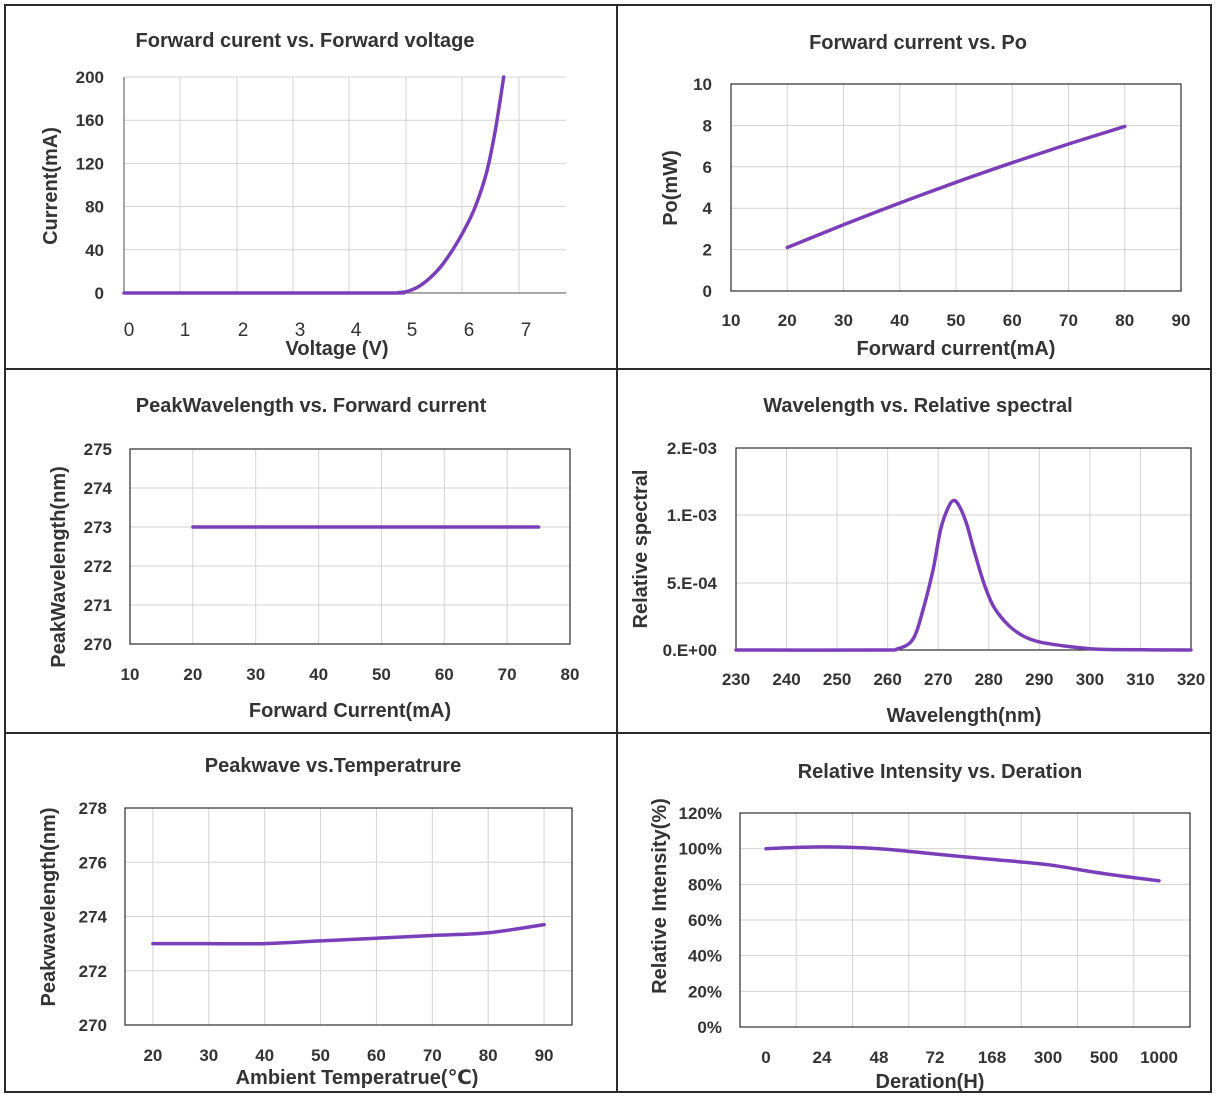  Describe the element at coordinates (707, 291) in the screenshot. I see `y-tick-label: 0` at that location.